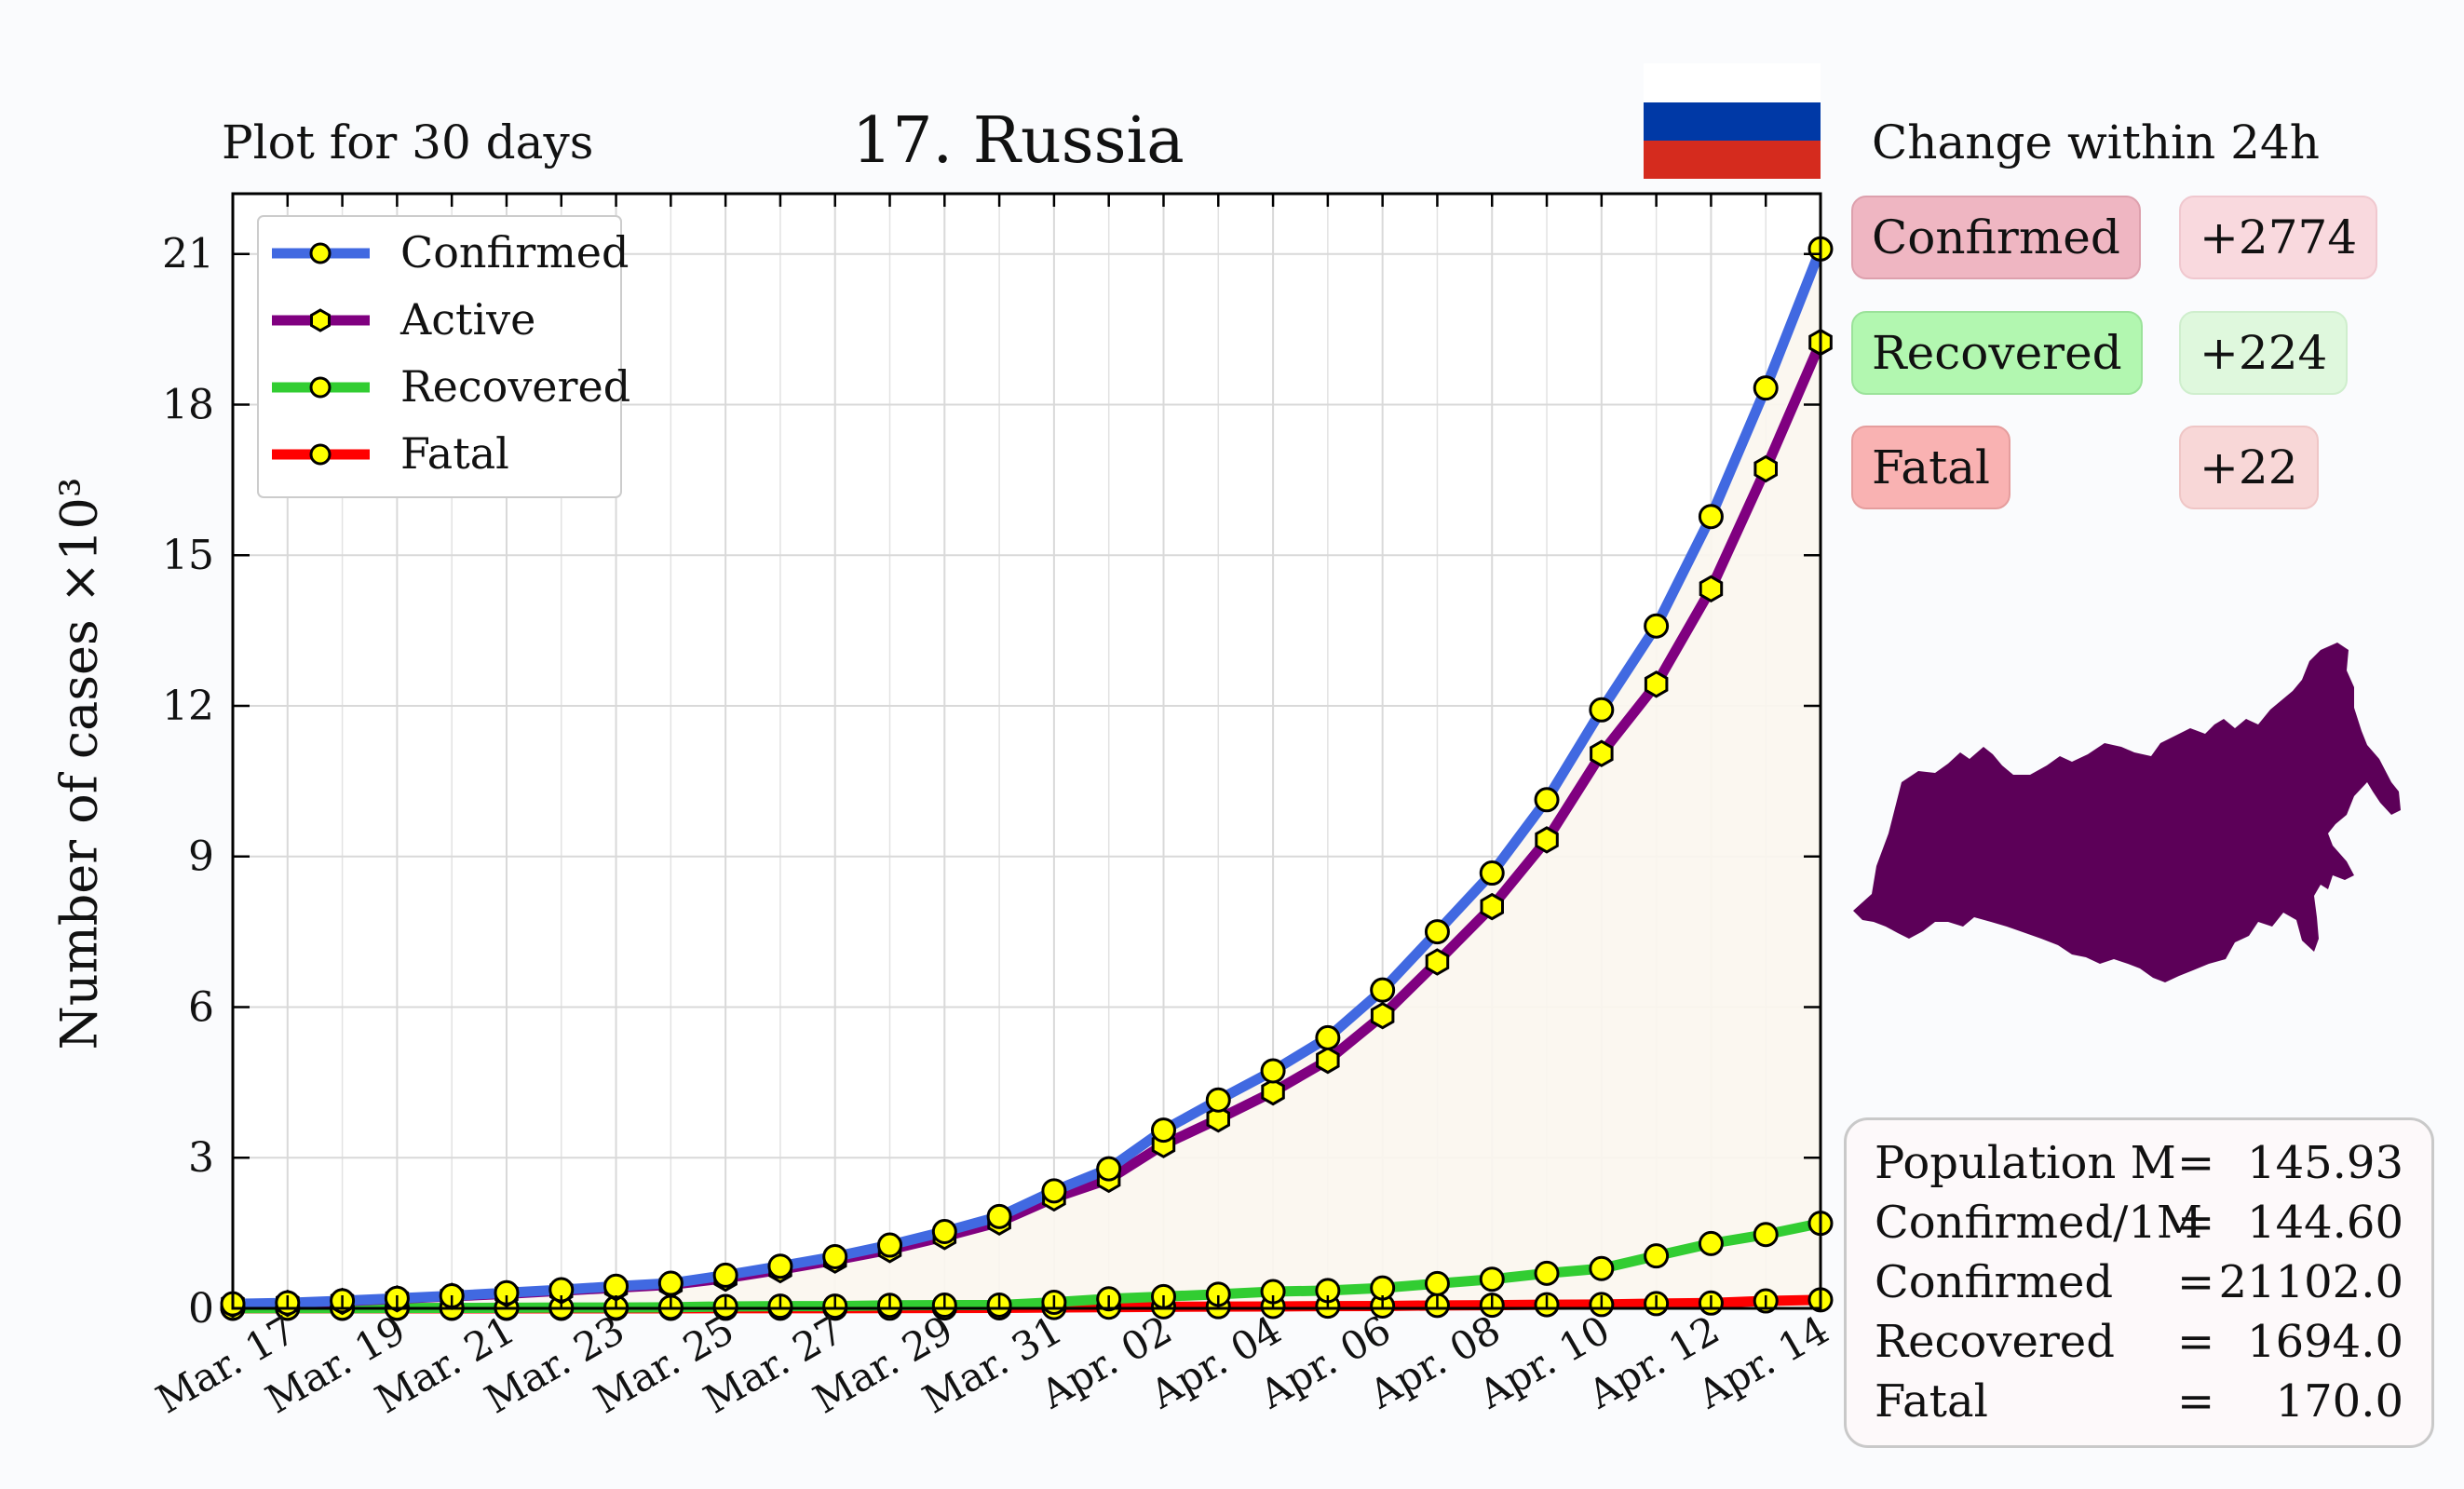 The height and width of the screenshot is (1489, 2464). What do you see at coordinates (2325, 1342) in the screenshot?
I see `stats-value: 1694.0` at bounding box center [2325, 1342].